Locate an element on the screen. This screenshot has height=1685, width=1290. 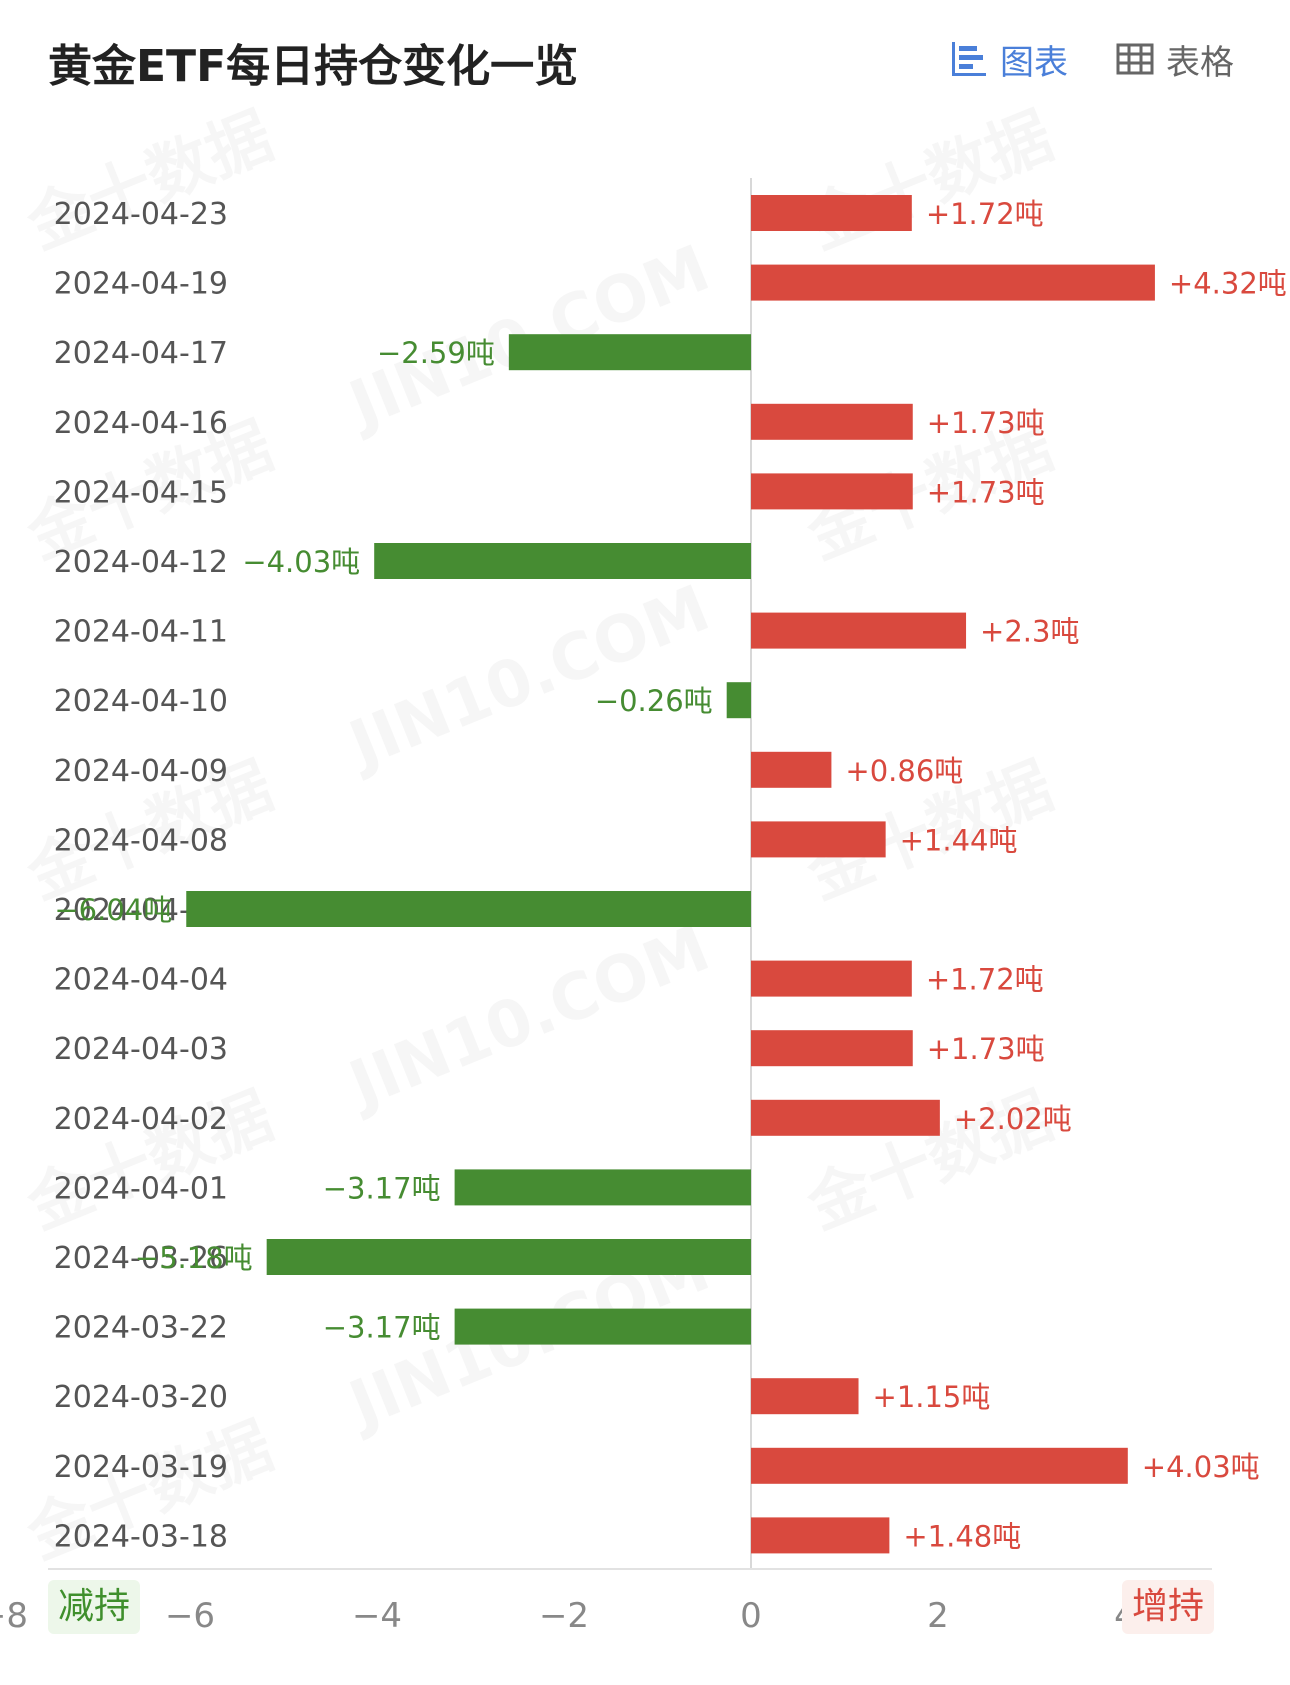
bar-value-label: +2.02吨 is located at coordinates (1013, 1119).